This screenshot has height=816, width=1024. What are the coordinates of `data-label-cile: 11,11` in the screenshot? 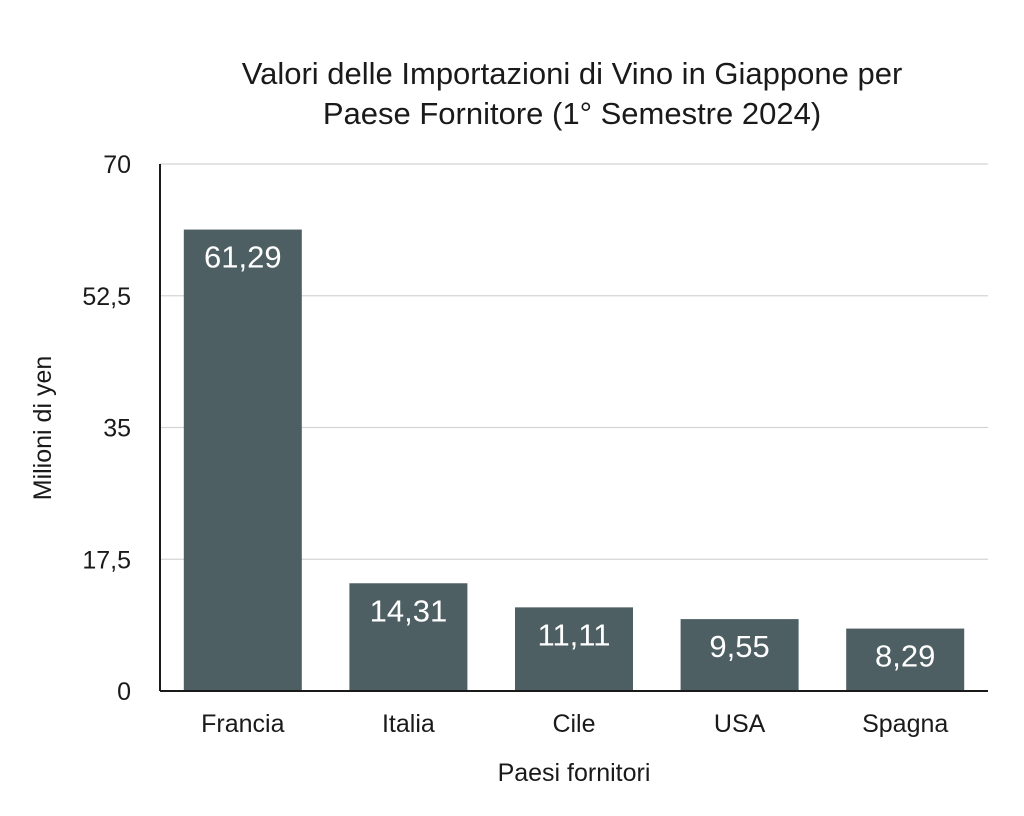 It's located at (574, 634).